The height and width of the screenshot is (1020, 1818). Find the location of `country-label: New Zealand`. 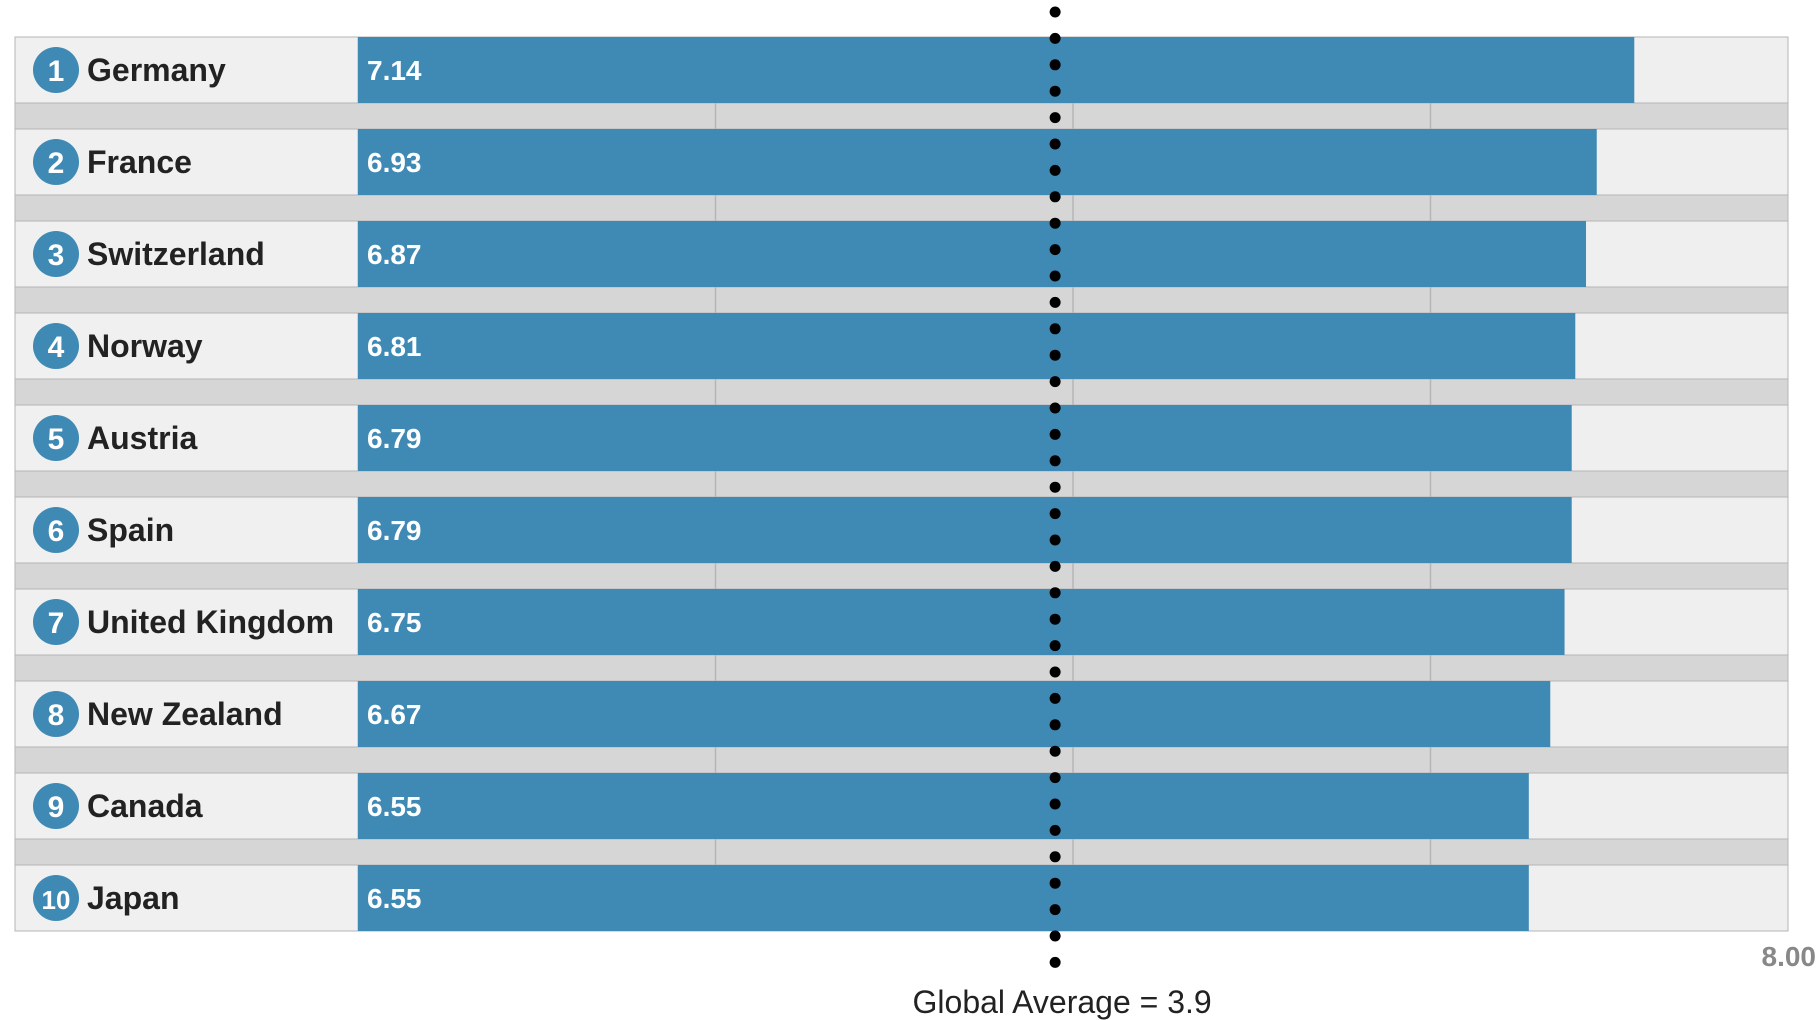

country-label: New Zealand is located at coordinates (185, 714).